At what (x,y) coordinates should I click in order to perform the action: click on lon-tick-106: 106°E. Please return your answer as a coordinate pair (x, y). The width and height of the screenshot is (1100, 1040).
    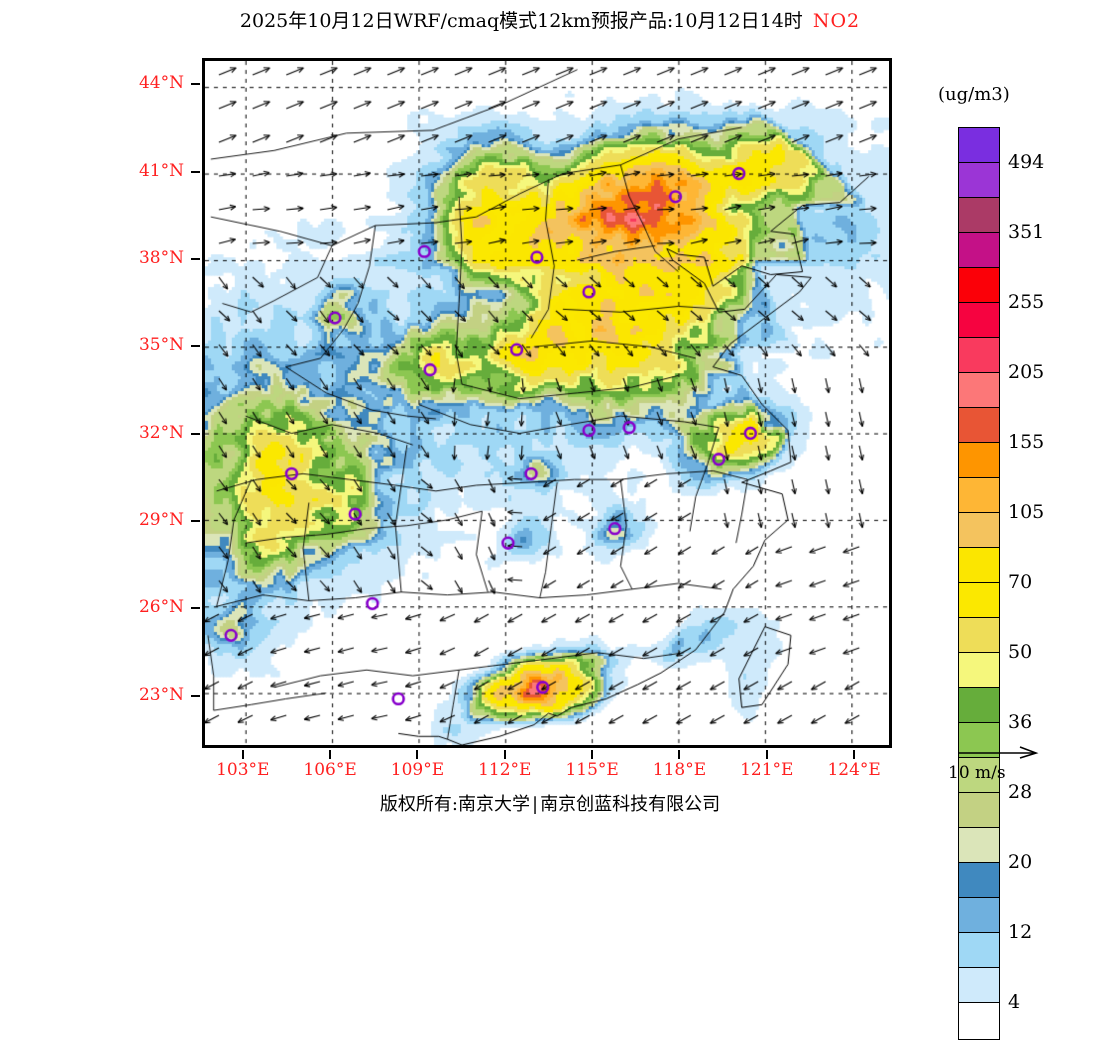
    Looking at the image, I should click on (330, 770).